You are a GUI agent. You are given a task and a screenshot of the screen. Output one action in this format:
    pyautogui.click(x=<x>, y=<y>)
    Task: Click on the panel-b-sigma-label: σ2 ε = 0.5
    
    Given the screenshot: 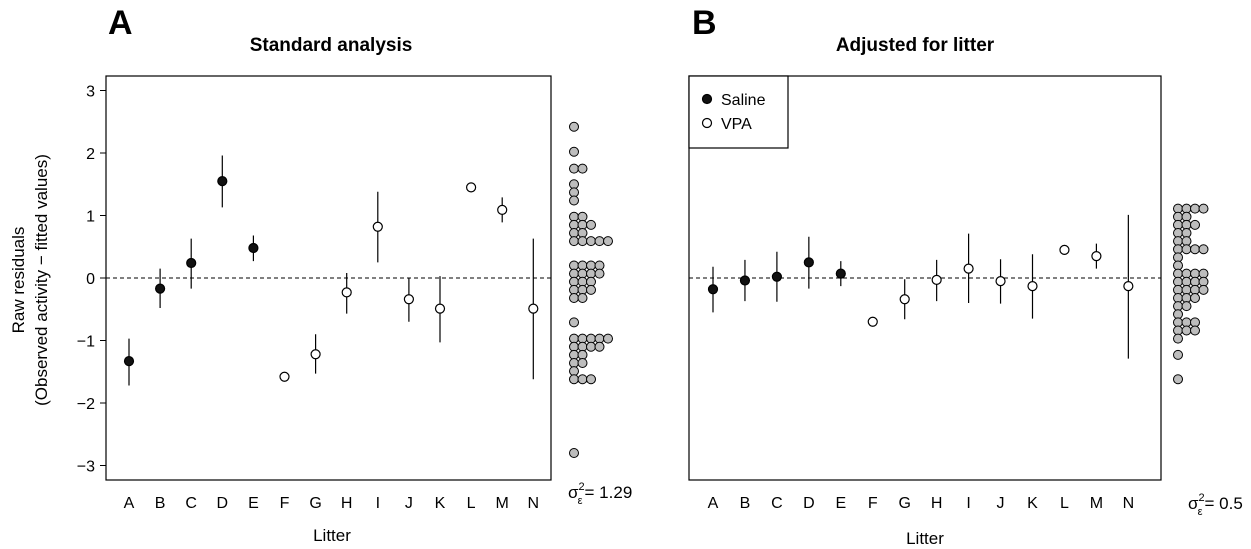 What is the action you would take?
    pyautogui.click(x=1215, y=505)
    